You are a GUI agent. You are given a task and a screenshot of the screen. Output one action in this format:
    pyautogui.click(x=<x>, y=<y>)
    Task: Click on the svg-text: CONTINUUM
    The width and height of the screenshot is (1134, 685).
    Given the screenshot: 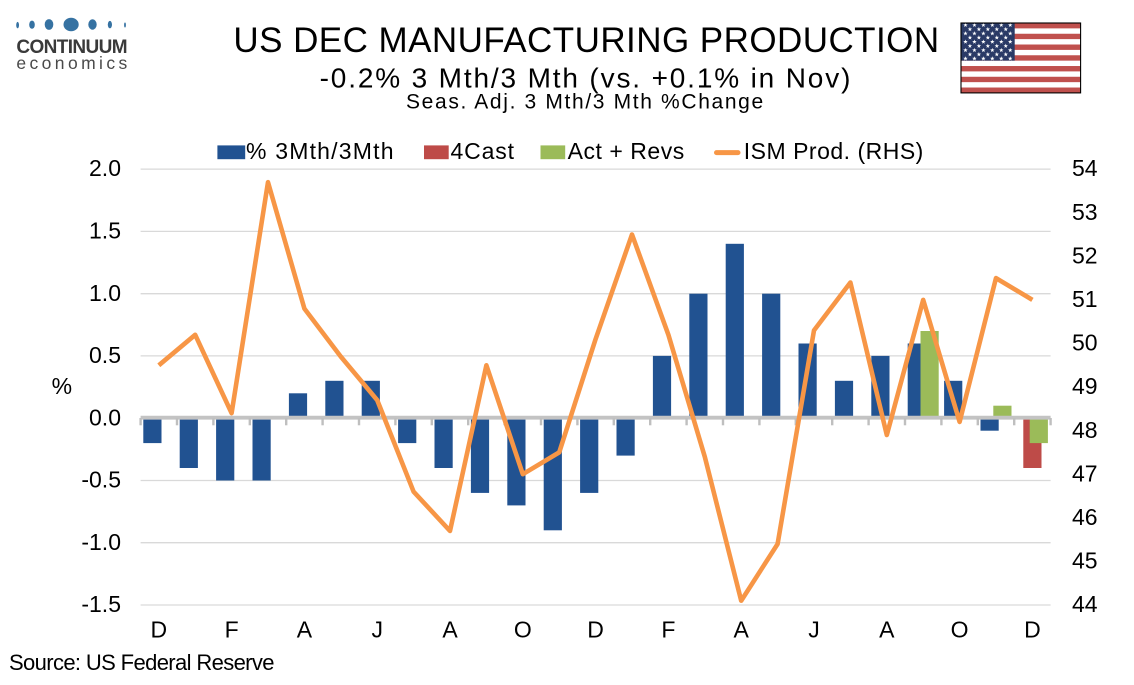 What is the action you would take?
    pyautogui.click(x=71, y=47)
    